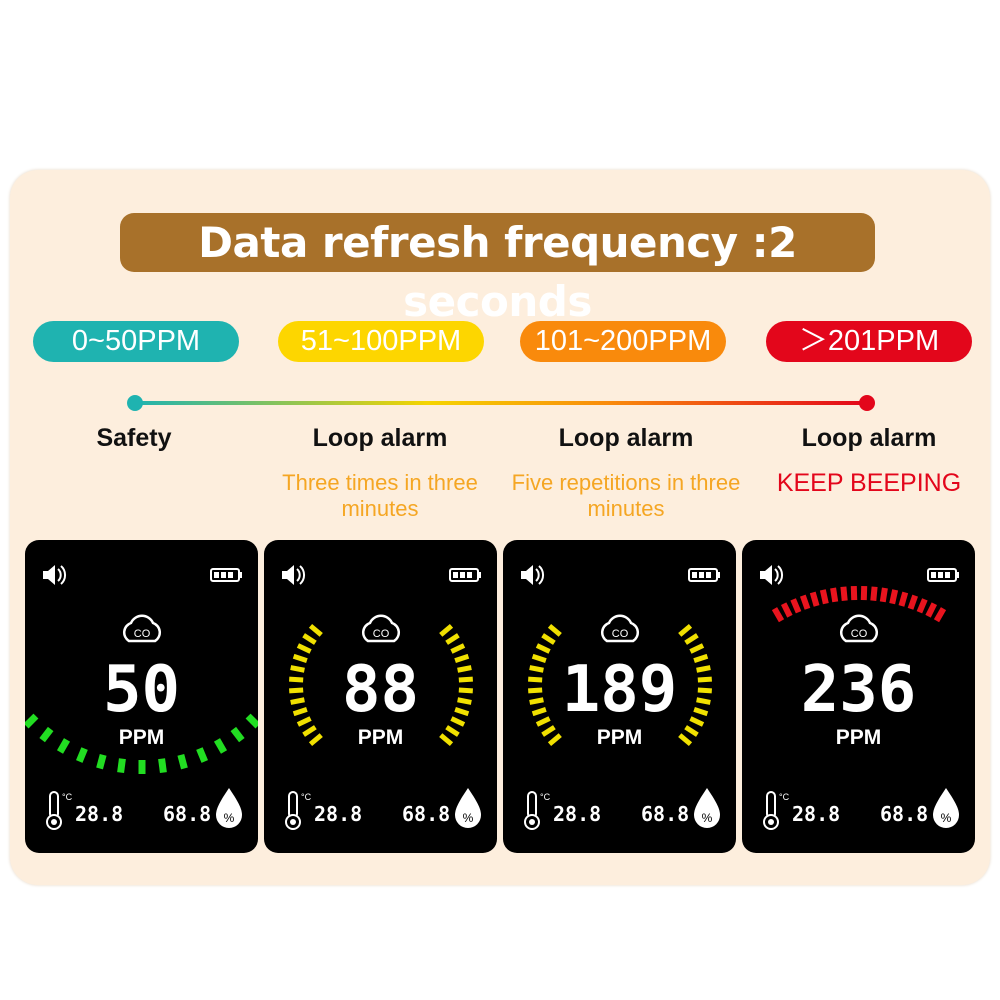 The height and width of the screenshot is (1000, 1000). Describe the element at coordinates (380, 438) in the screenshot. I see `level-label: Loop alarm` at that location.